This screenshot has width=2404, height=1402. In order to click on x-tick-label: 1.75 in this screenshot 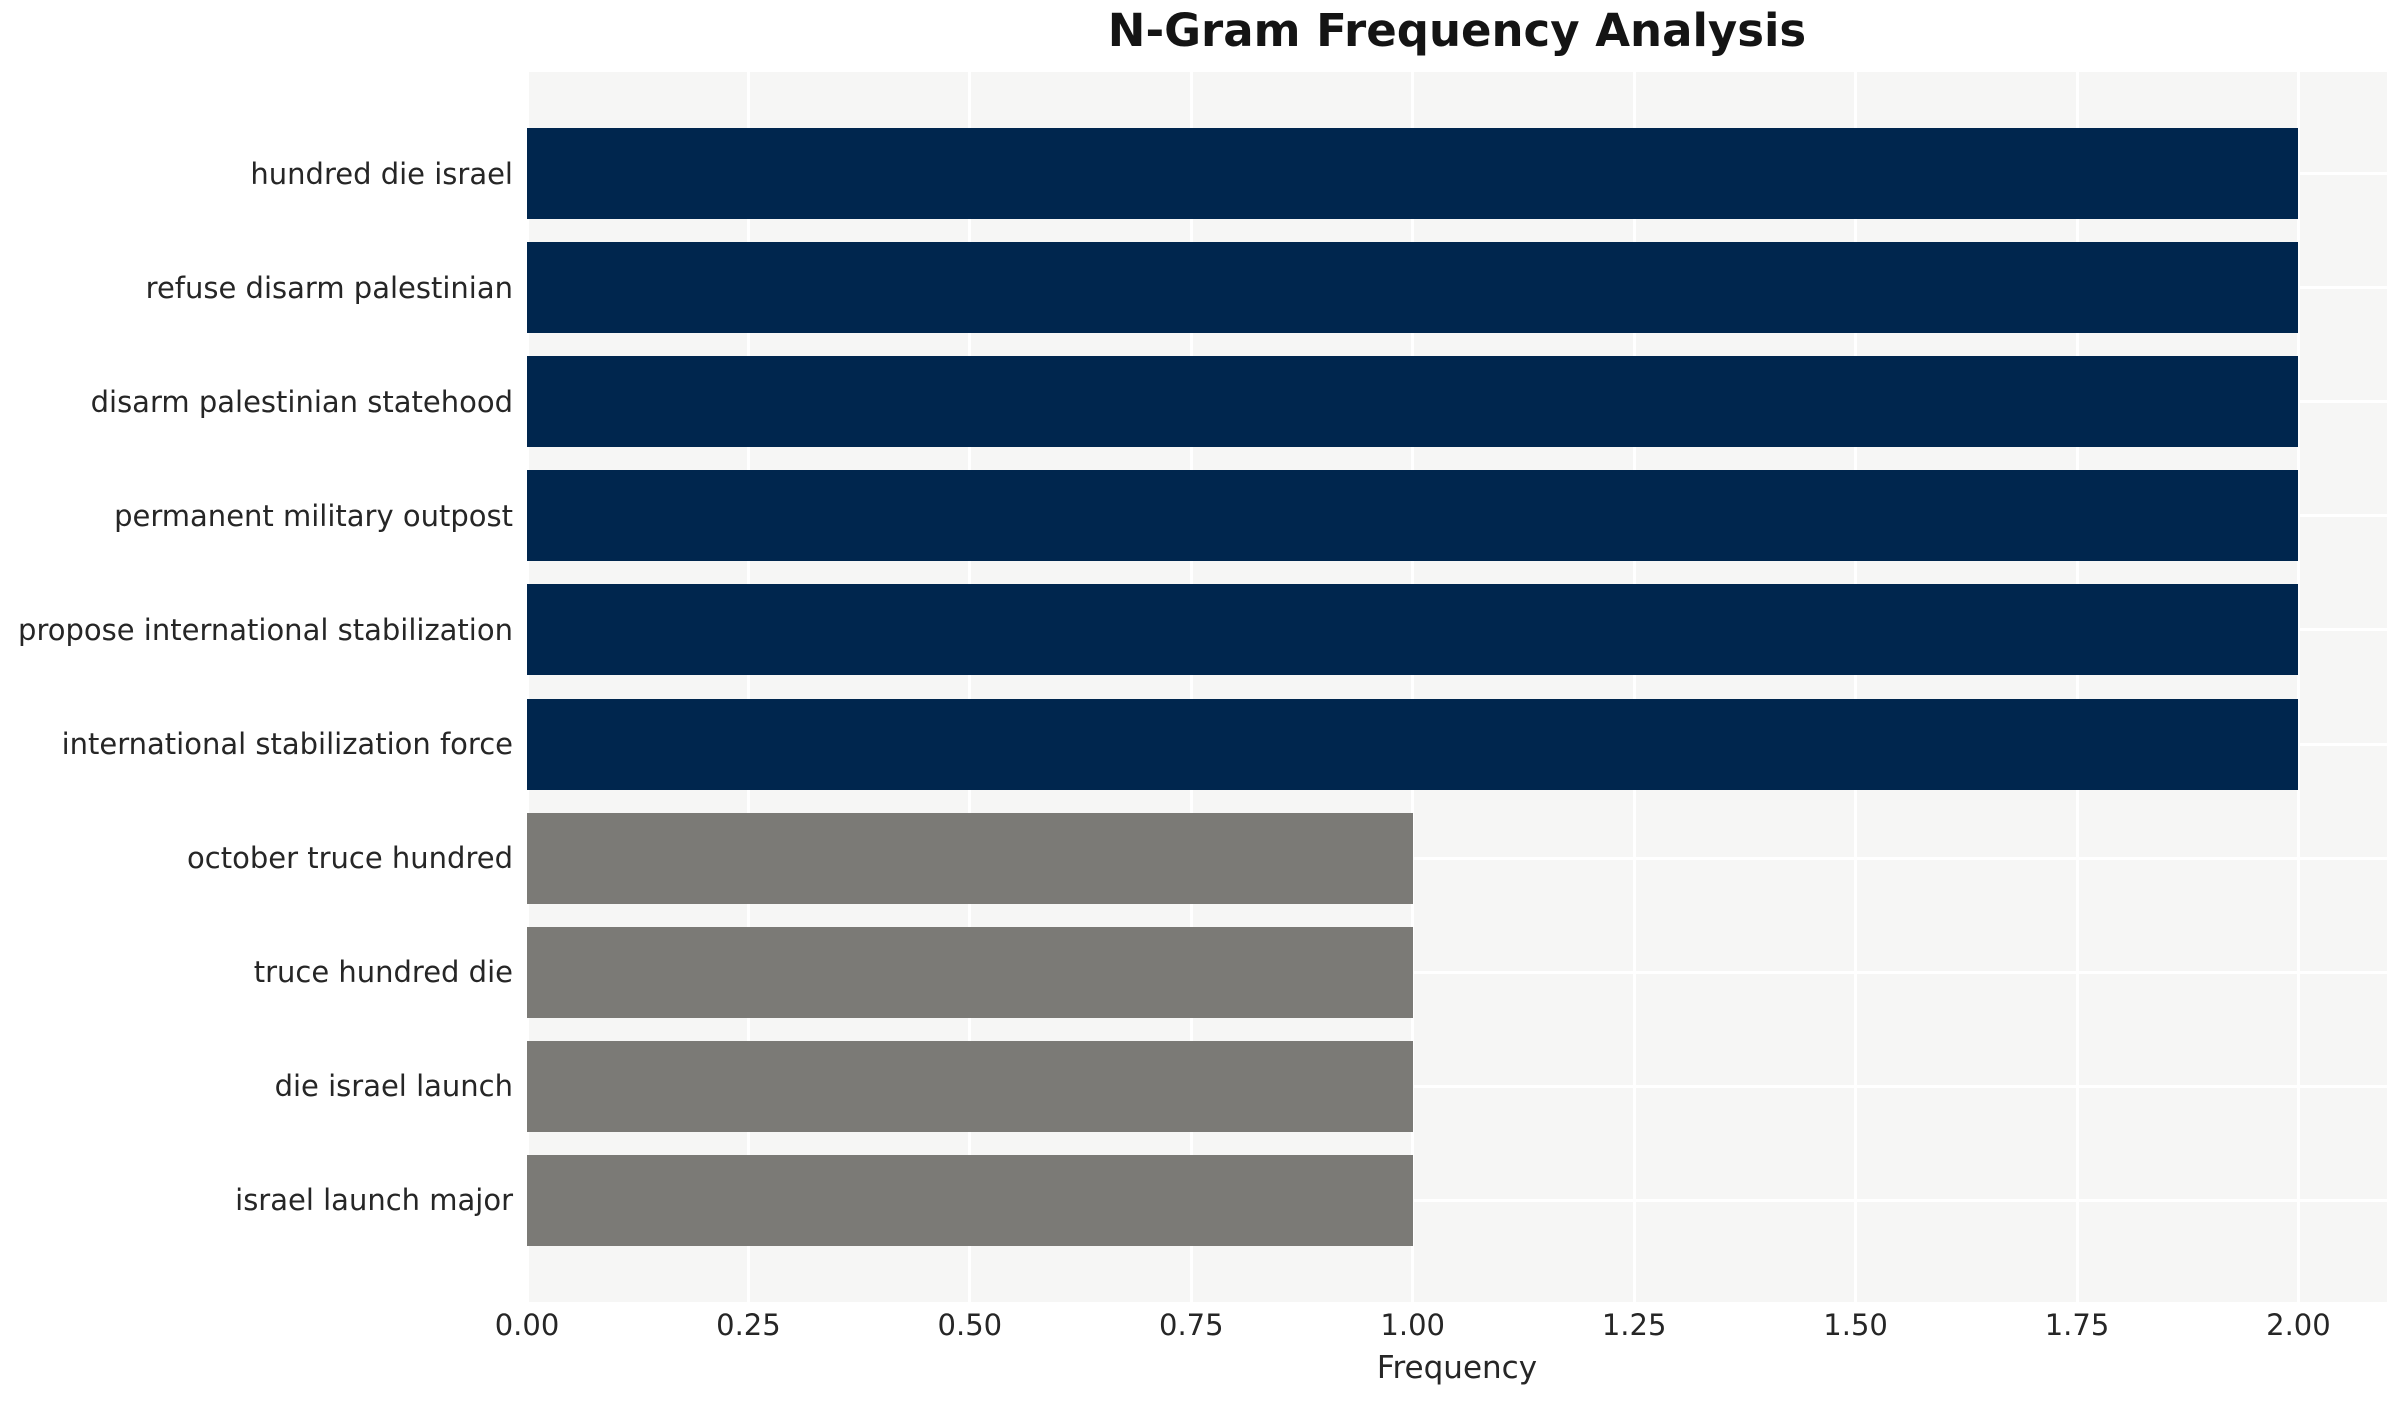, I will do `click(2077, 1325)`.